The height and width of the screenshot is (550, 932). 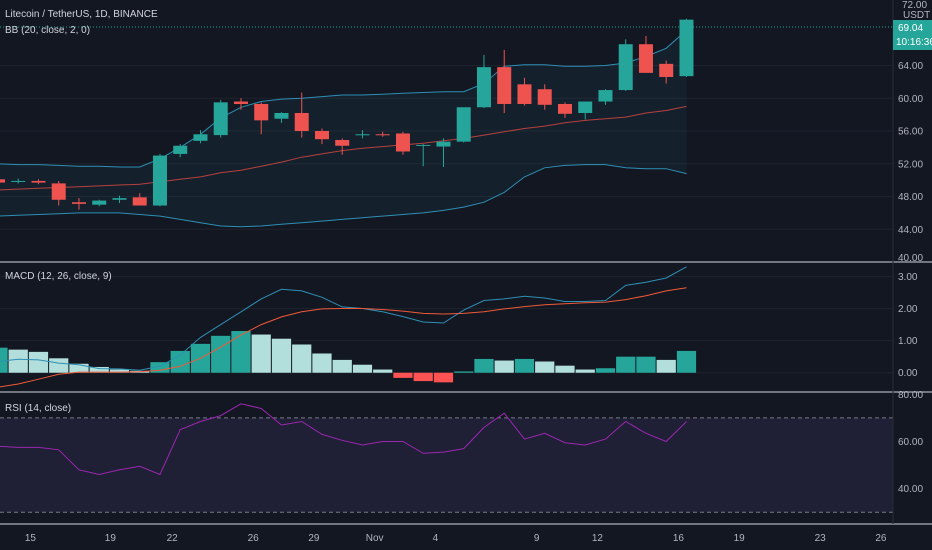 I want to click on price-axis: 44.00 48.00 52.00 56.00 60.00 64.00 40.00, so click(x=910, y=162).